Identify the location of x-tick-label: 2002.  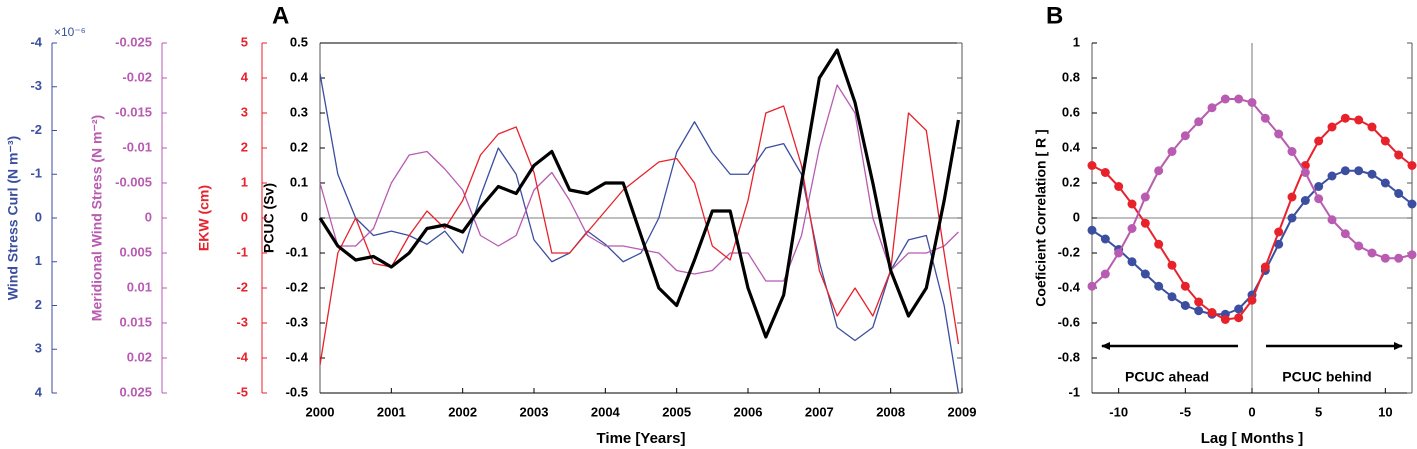
(462, 411).